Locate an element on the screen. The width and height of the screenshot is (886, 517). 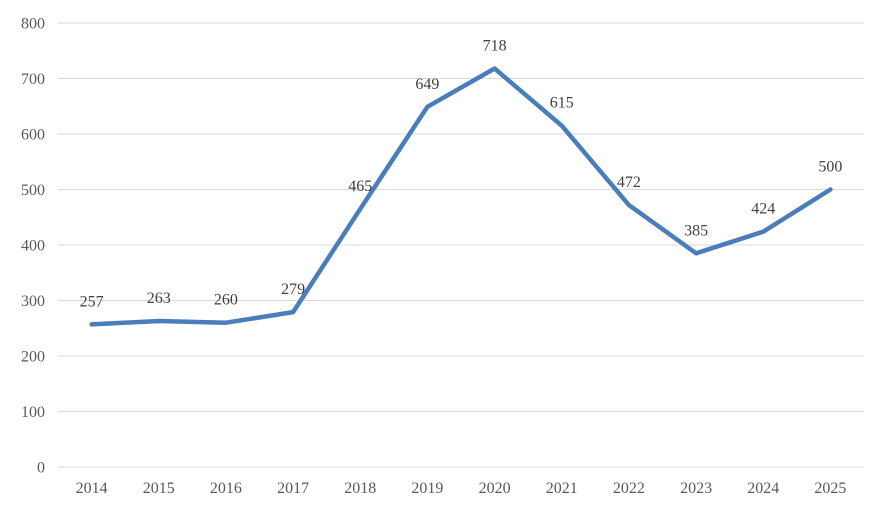
y-axis-tick-label: 300 is located at coordinates (33, 301).